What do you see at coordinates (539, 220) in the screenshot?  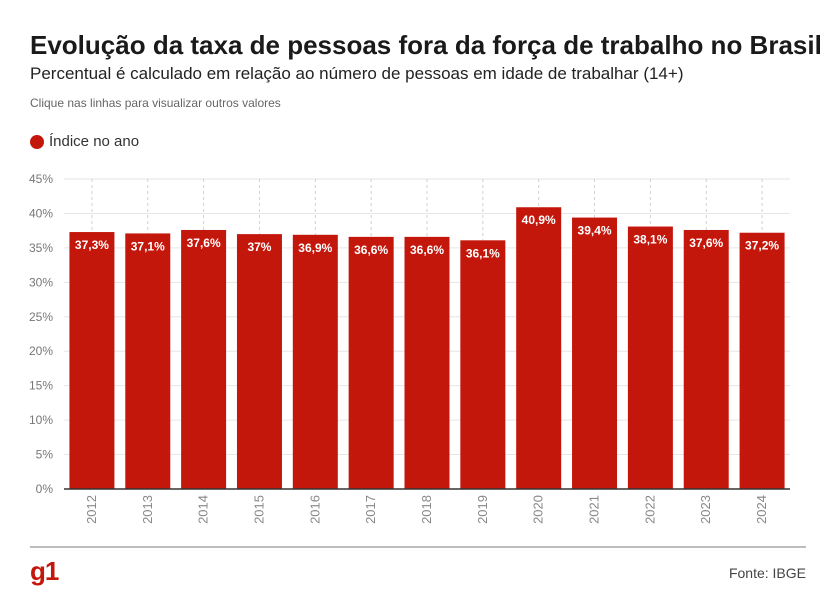 I see `bar-value-label: 40,9%` at bounding box center [539, 220].